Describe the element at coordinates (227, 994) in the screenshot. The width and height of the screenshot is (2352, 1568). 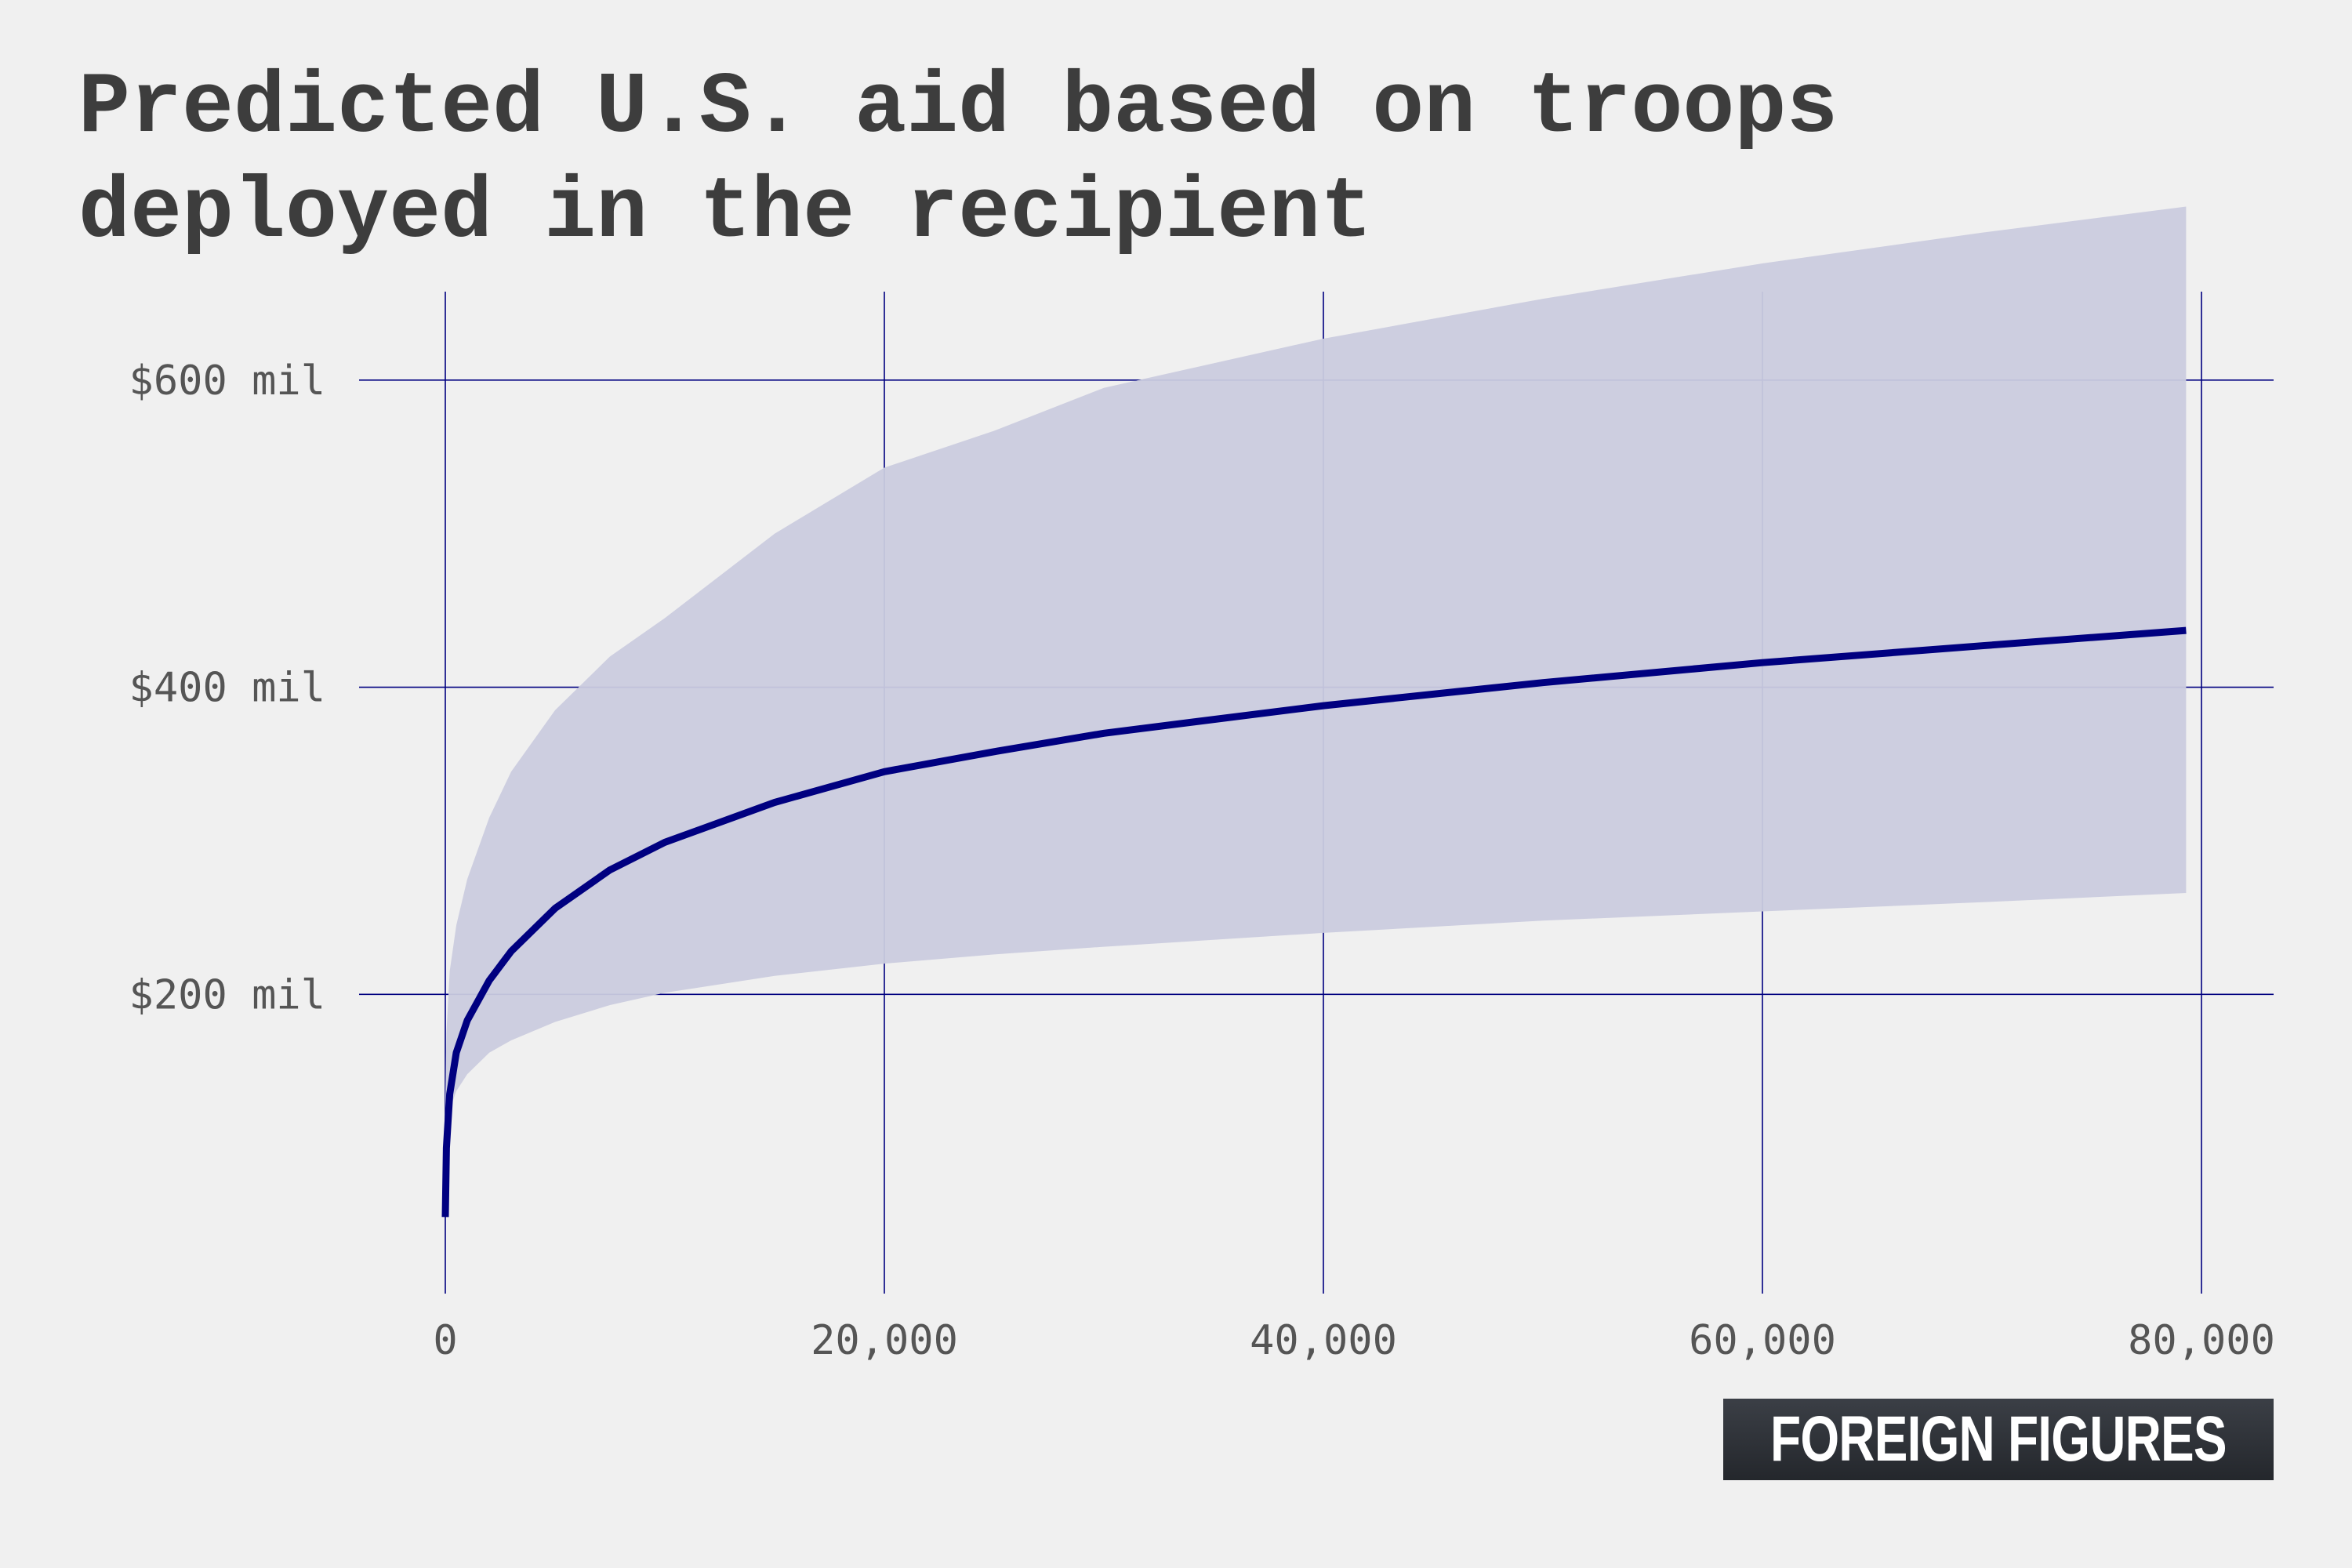
I see `y-tick-label: $200 mil` at that location.